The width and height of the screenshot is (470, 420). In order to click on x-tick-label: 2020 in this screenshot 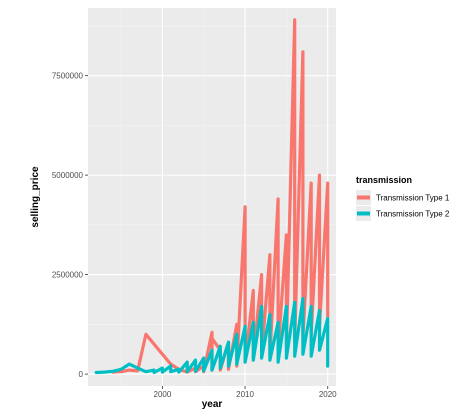, I will do `click(328, 394)`.